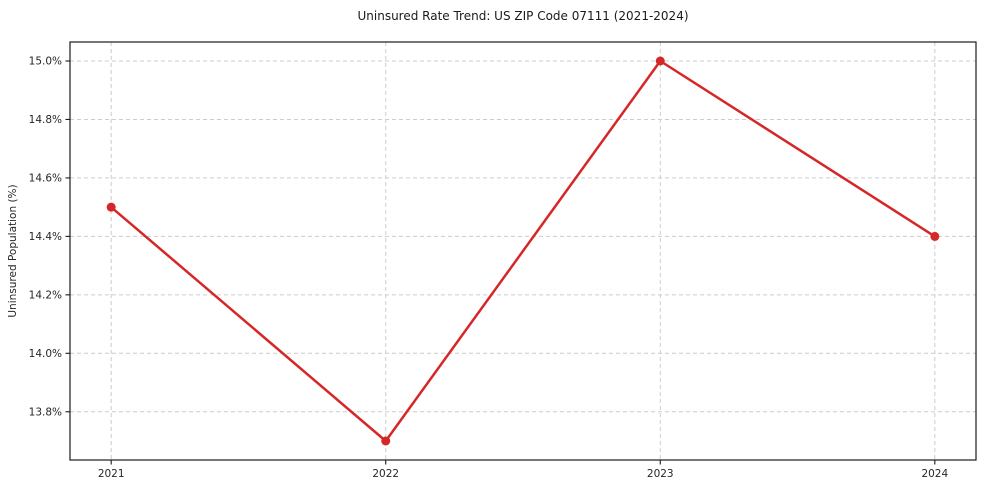  What do you see at coordinates (45, 179) in the screenshot?
I see `y-tick-label: 14.6%` at bounding box center [45, 179].